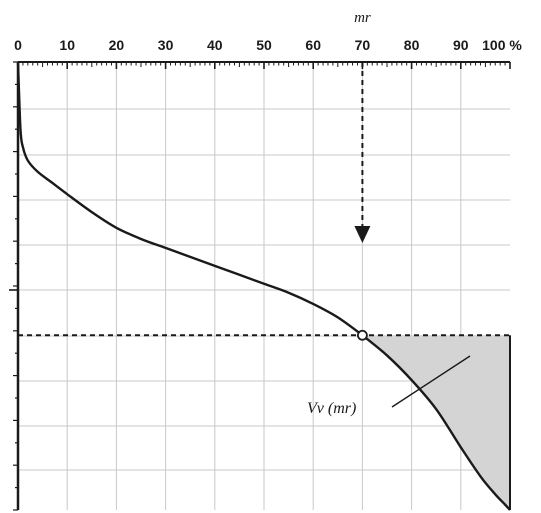 The image size is (541, 513). What do you see at coordinates (362, 234) in the screenshot?
I see `arrow-head` at bounding box center [362, 234].